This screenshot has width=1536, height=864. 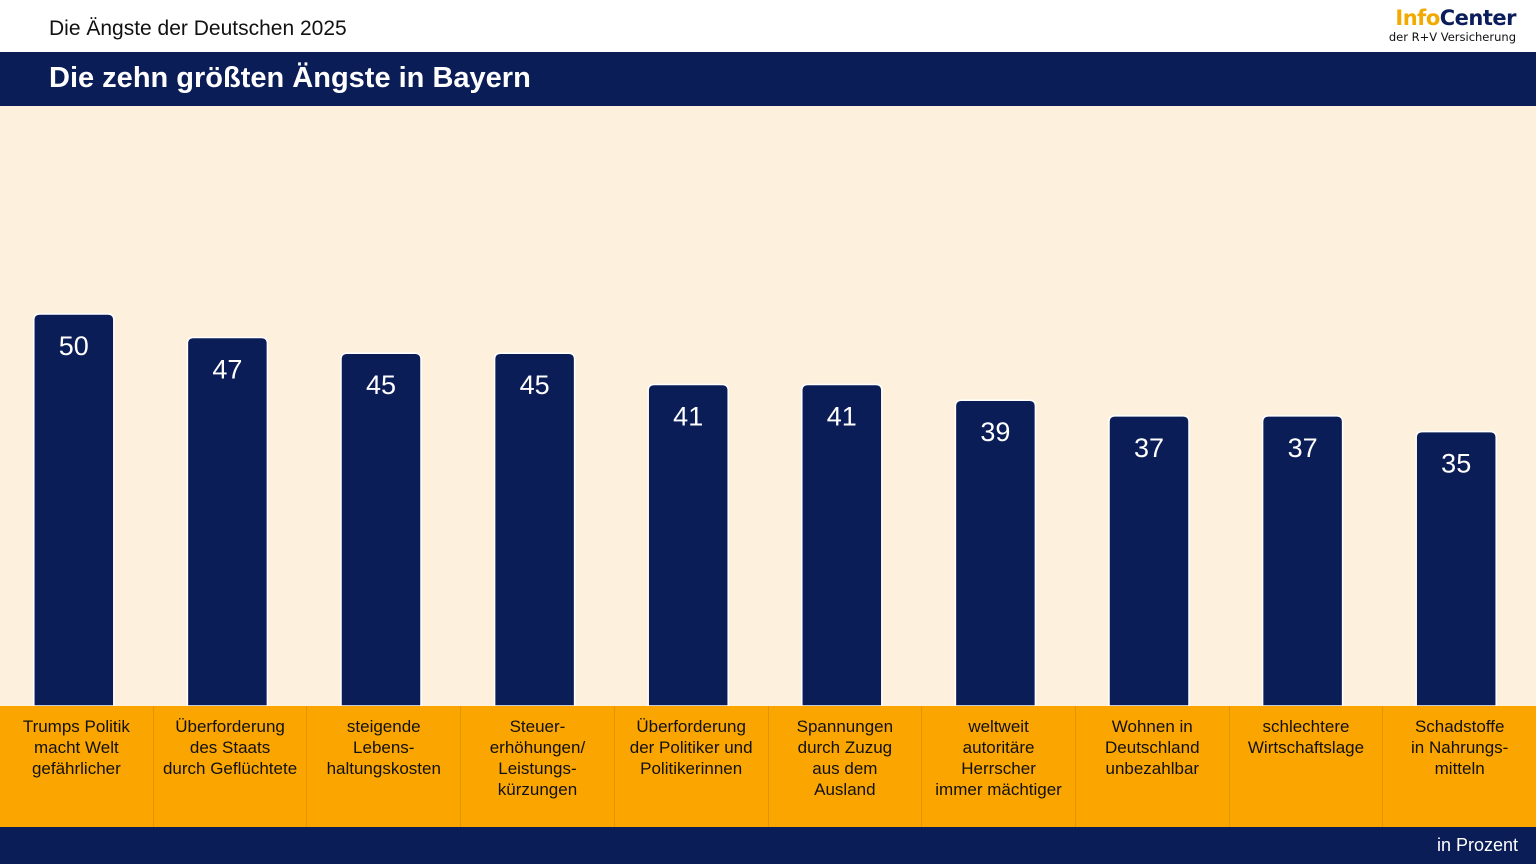 I want to click on bar-group: 50, so click(x=74, y=509).